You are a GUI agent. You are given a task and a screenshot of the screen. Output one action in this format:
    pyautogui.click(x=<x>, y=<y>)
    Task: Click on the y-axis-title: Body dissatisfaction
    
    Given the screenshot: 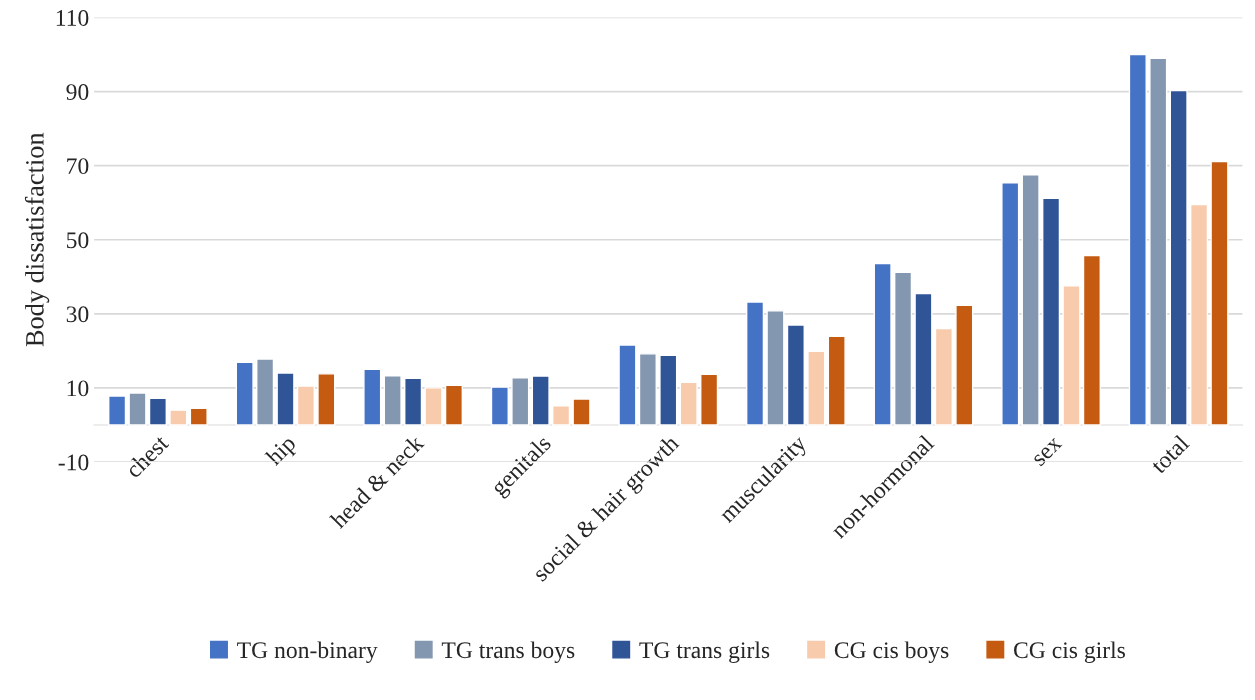 What is the action you would take?
    pyautogui.click(x=37, y=239)
    